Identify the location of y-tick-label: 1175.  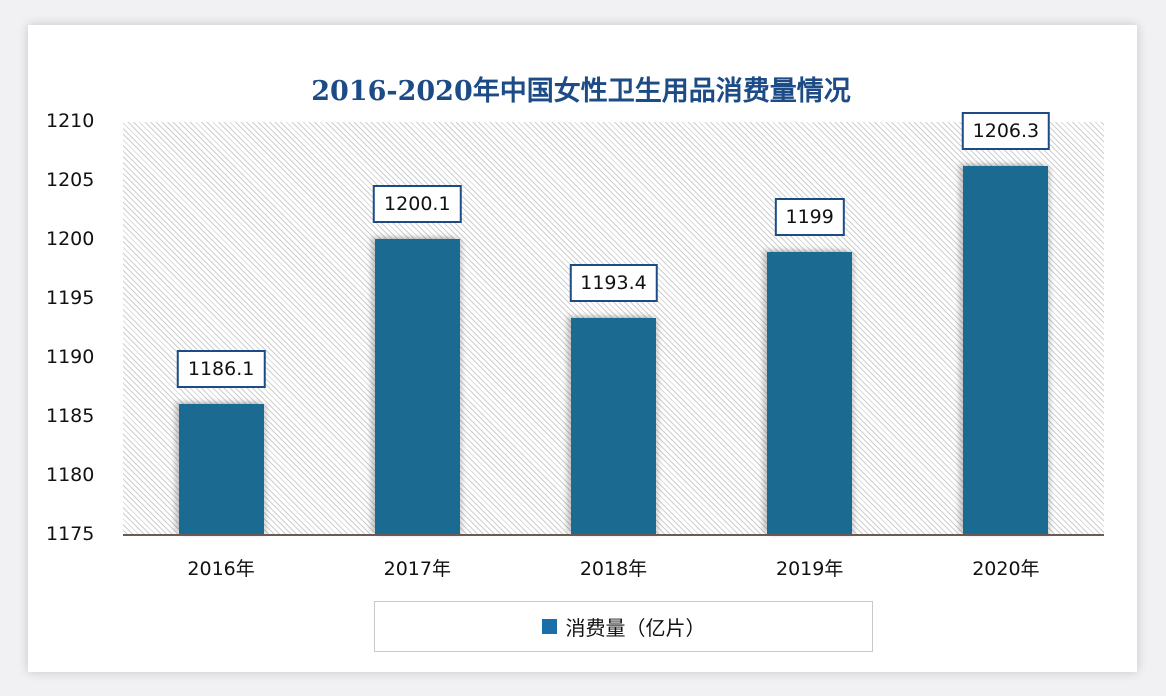
(70, 534).